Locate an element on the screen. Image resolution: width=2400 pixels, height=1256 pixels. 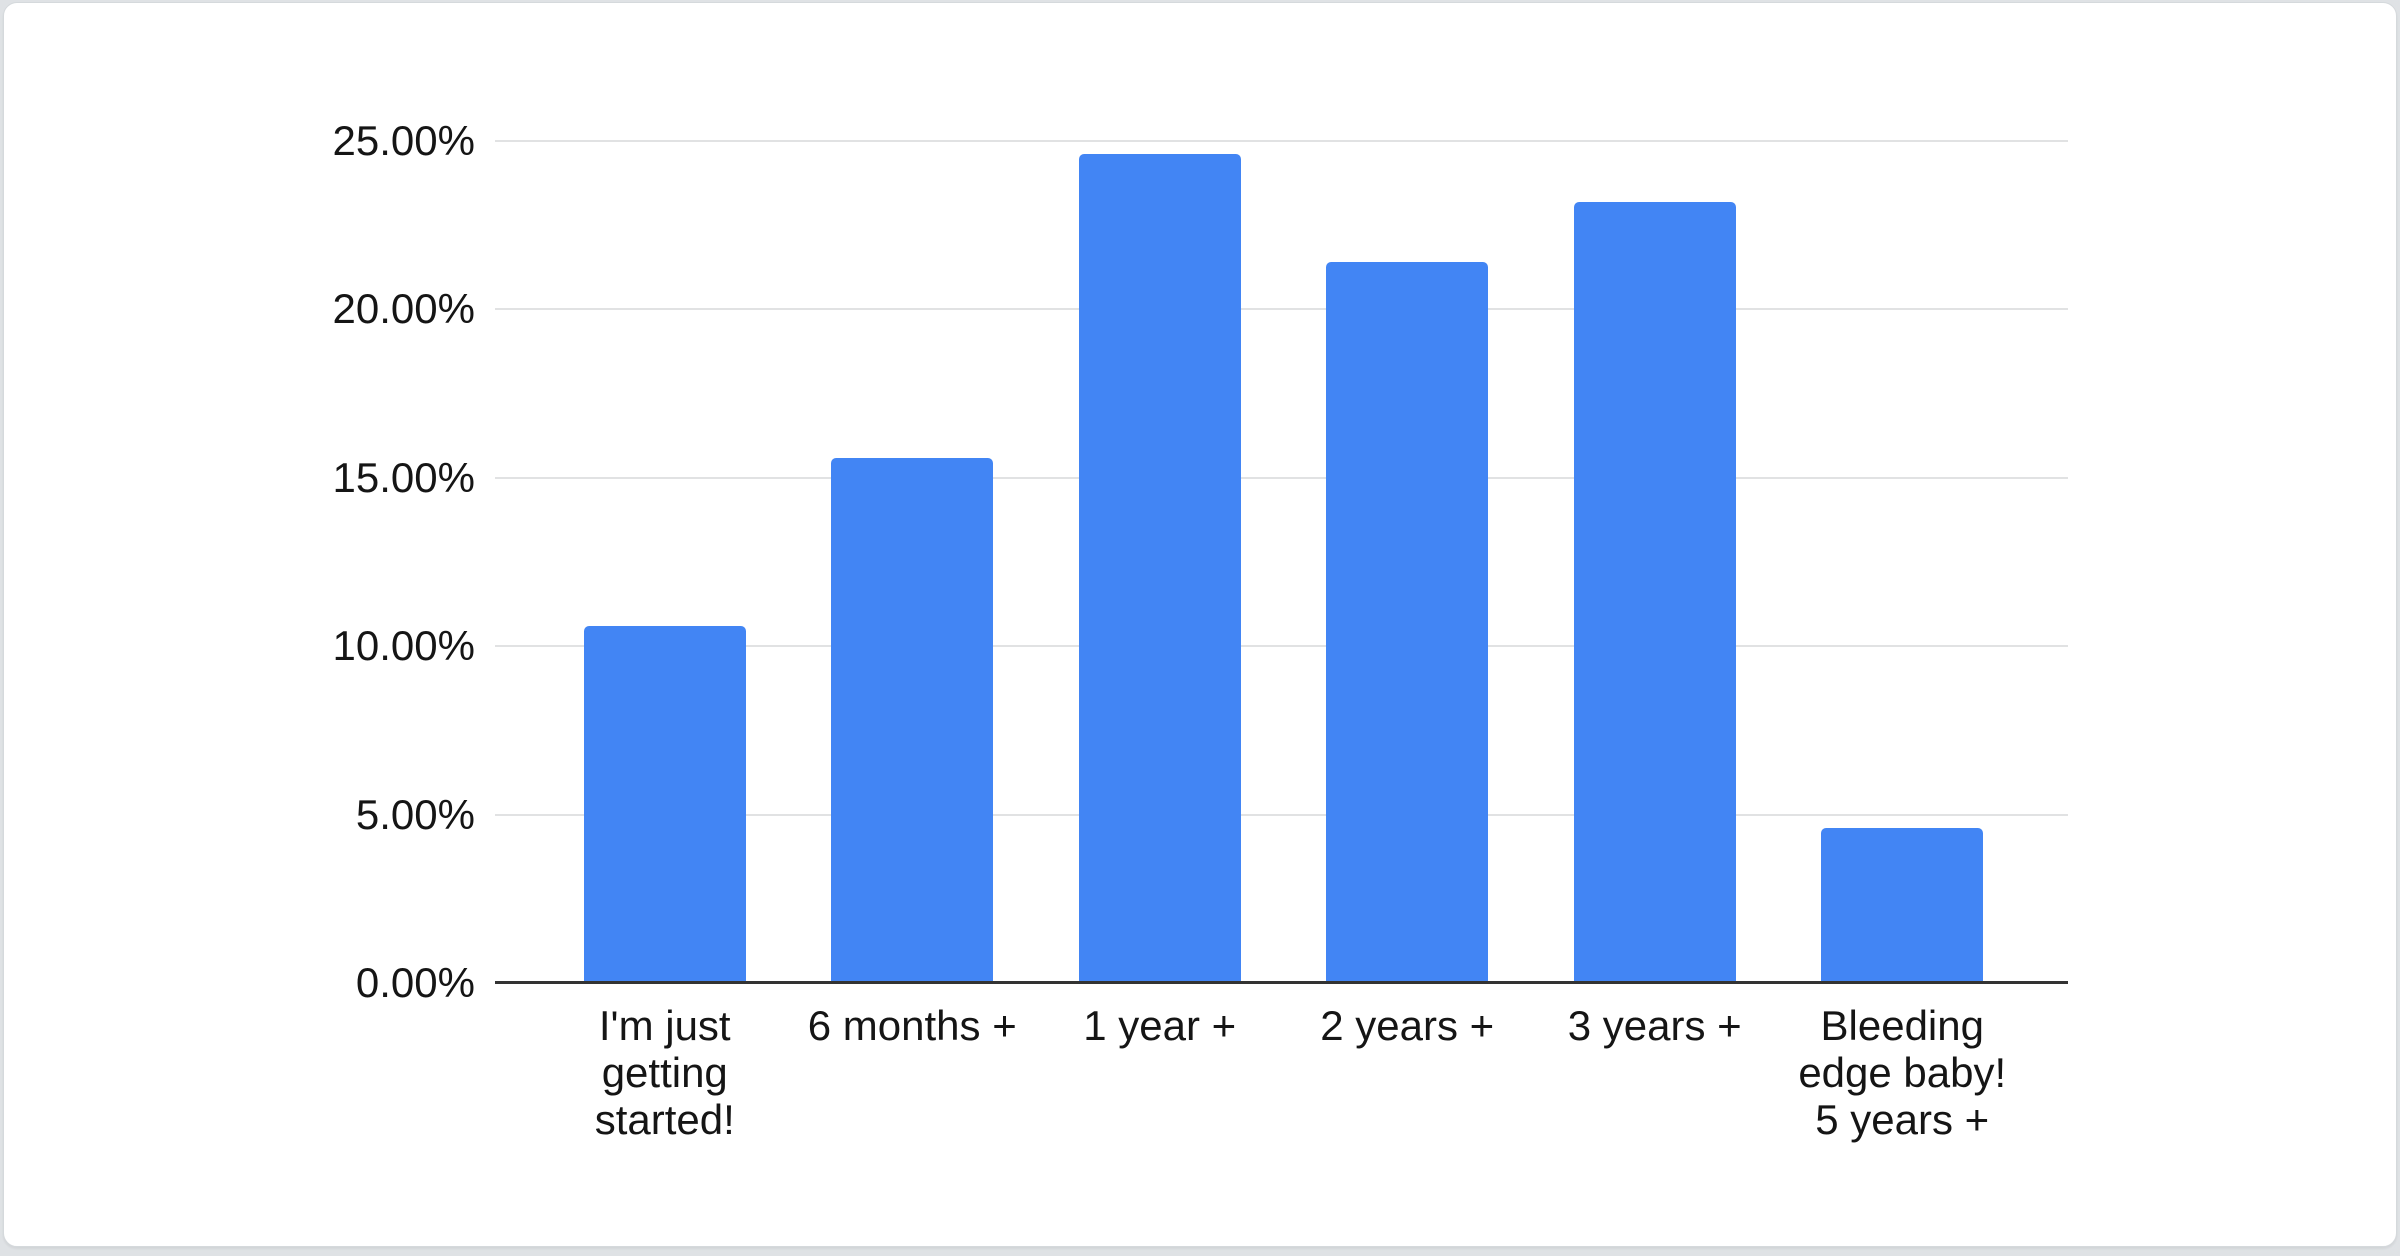
x-axis-category-label: 2 years + is located at coordinates (1407, 1025).